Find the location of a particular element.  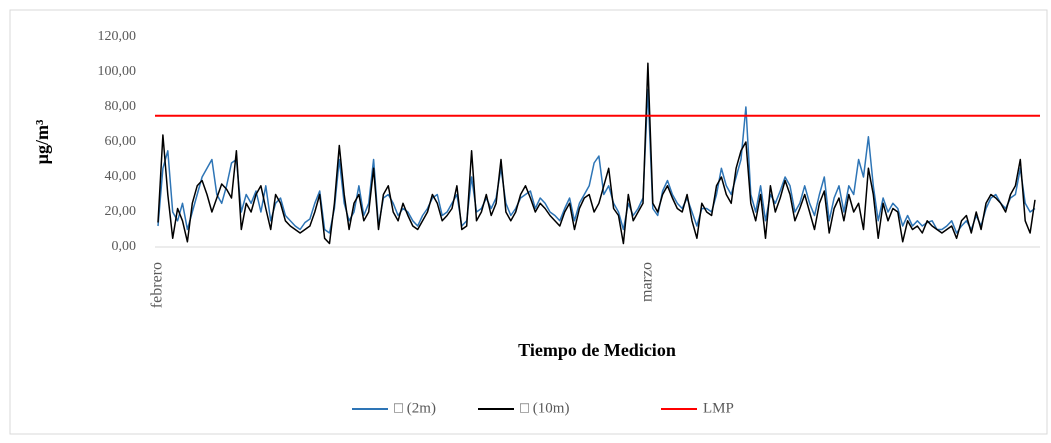

x-tick-label: febrero is located at coordinates (157, 285).